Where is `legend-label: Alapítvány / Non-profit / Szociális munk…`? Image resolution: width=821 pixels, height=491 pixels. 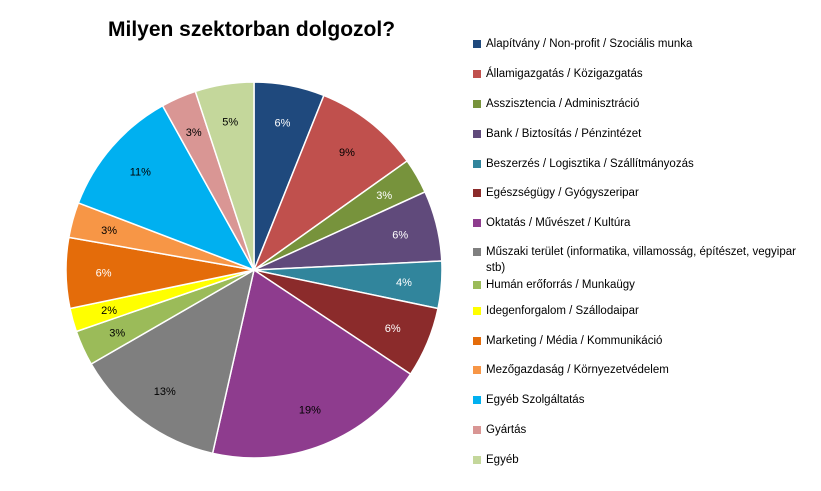 legend-label: Alapítvány / Non-profit / Szociális munk… is located at coordinates (589, 44).